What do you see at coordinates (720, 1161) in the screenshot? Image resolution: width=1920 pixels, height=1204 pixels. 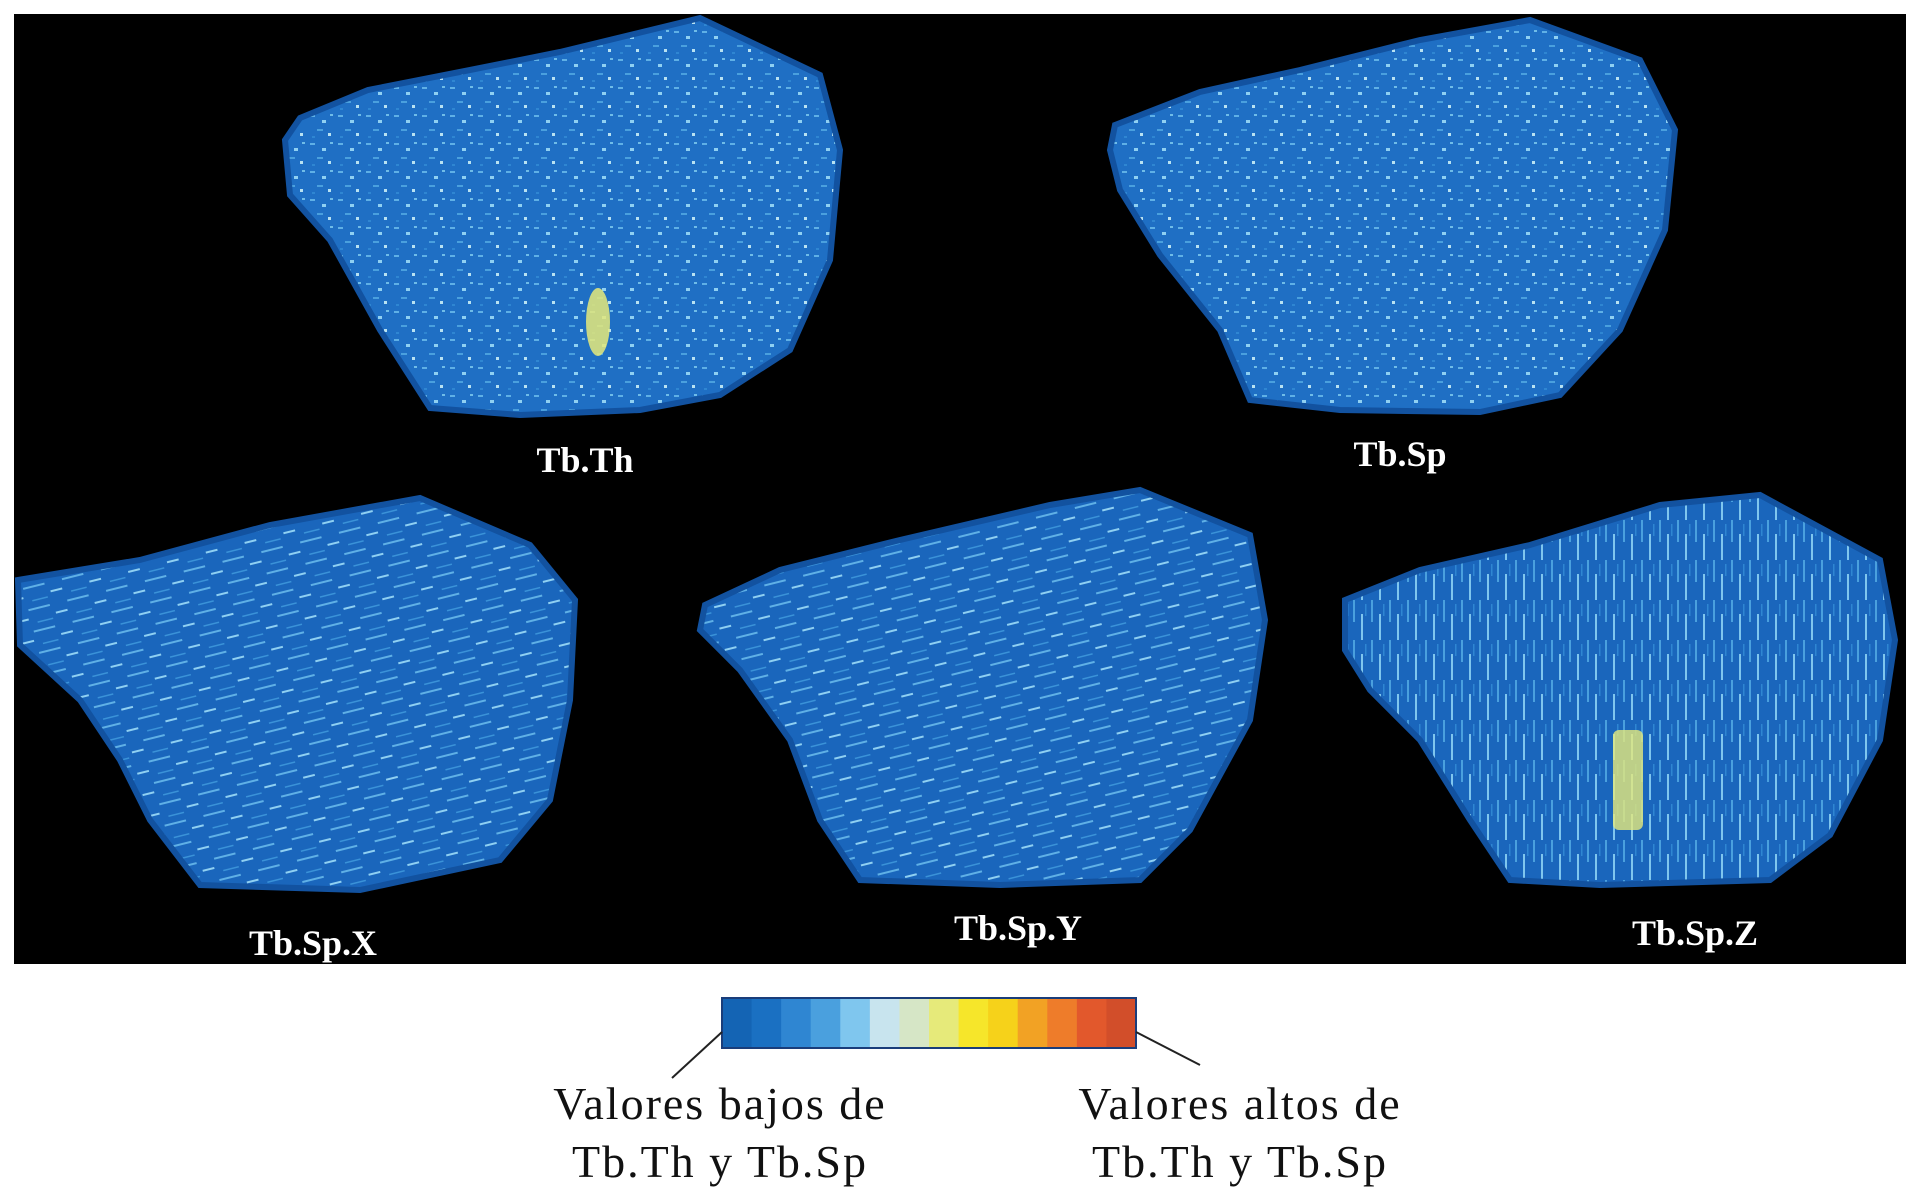 I see `legend-low-line2: Tb.Th y Tb.Sp` at bounding box center [720, 1161].